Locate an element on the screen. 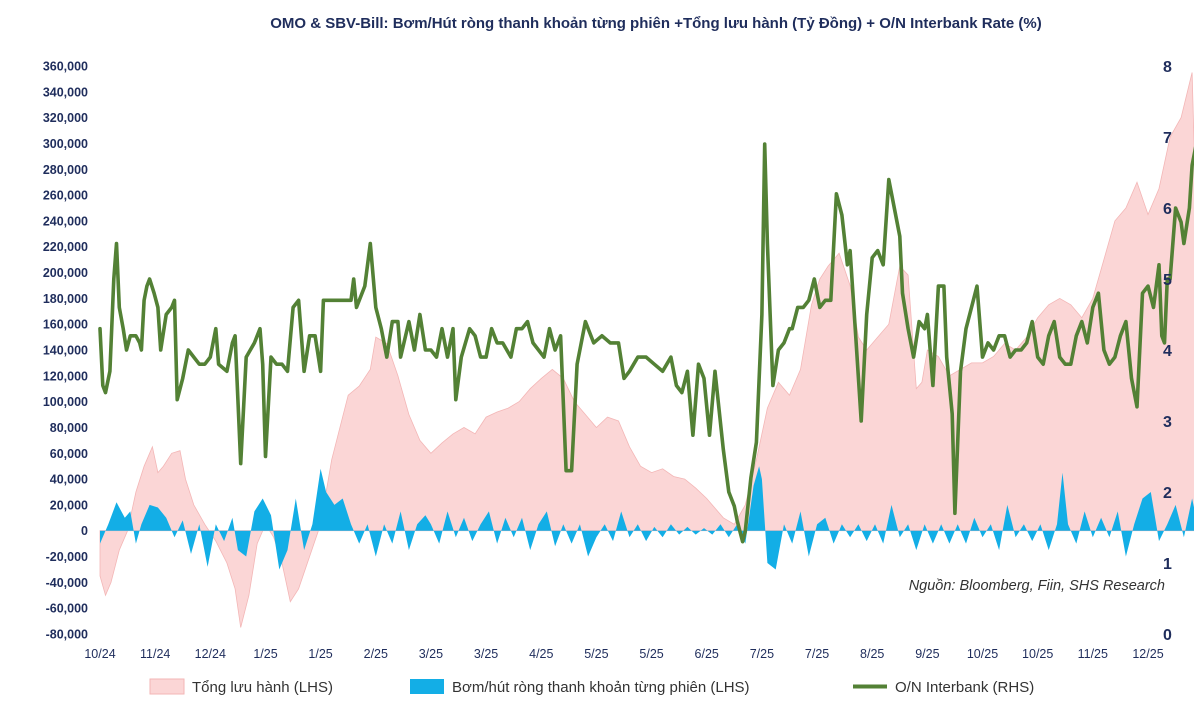 This screenshot has width=1194, height=703. y-left-tick-label: -60,000 is located at coordinates (67, 609).